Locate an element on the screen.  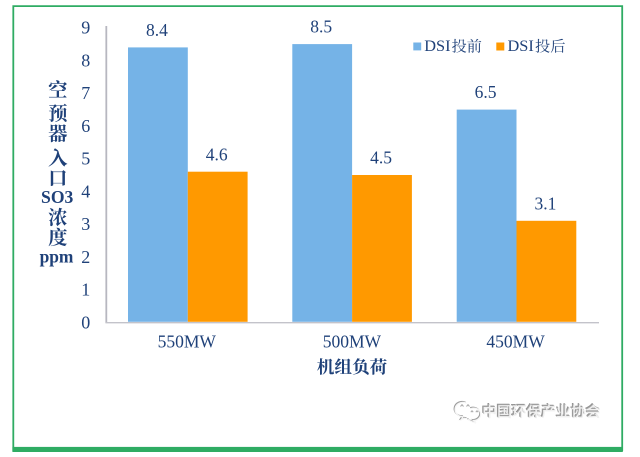
svg-text: 4.6 is located at coordinates (217, 154).